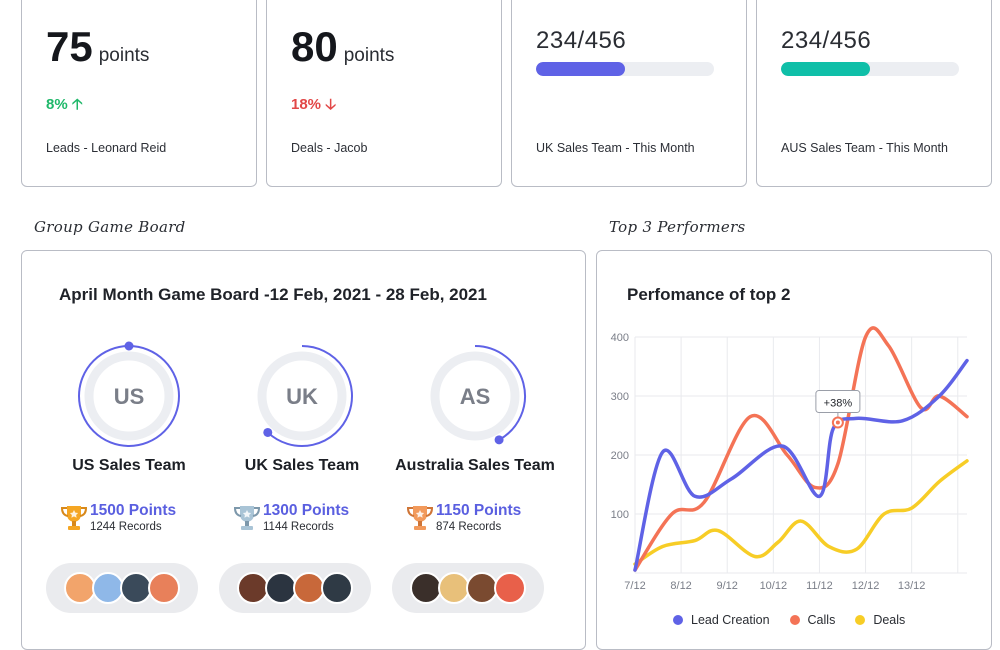 The height and width of the screenshot is (650, 1000). I want to click on team-name: UK Sales Team, so click(302, 465).